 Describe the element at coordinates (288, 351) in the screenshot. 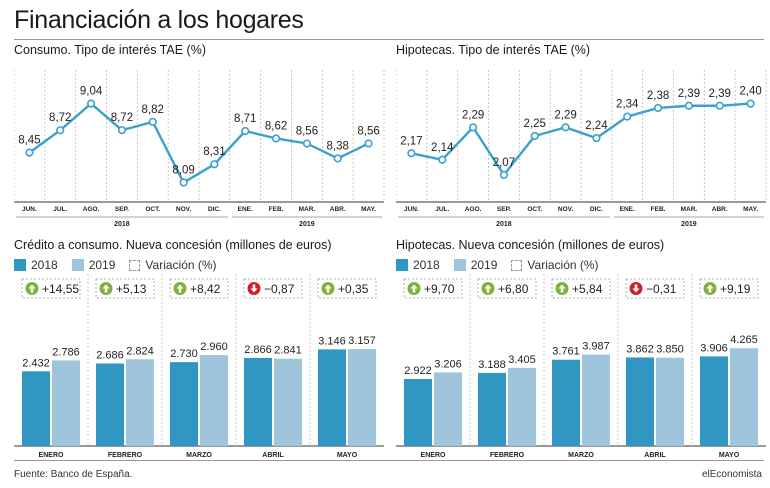

I see `bar-label-2019: 2.841` at that location.